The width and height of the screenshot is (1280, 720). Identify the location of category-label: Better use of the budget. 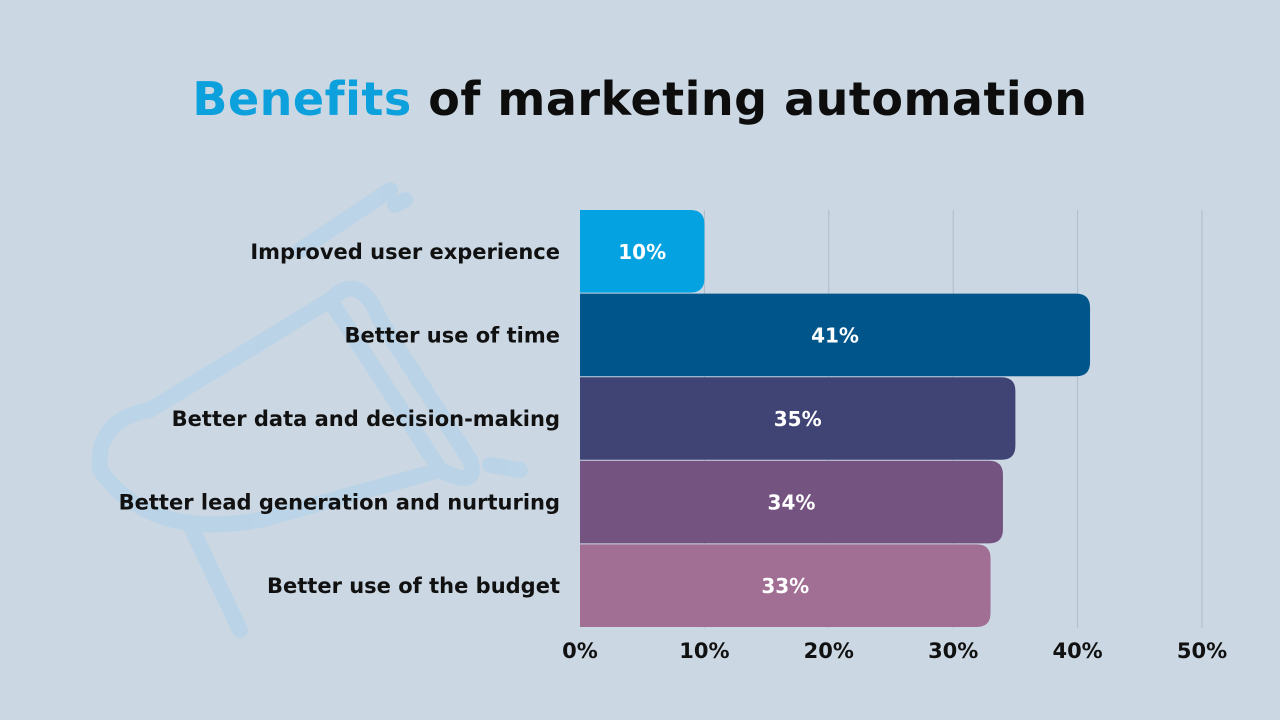
(413, 586).